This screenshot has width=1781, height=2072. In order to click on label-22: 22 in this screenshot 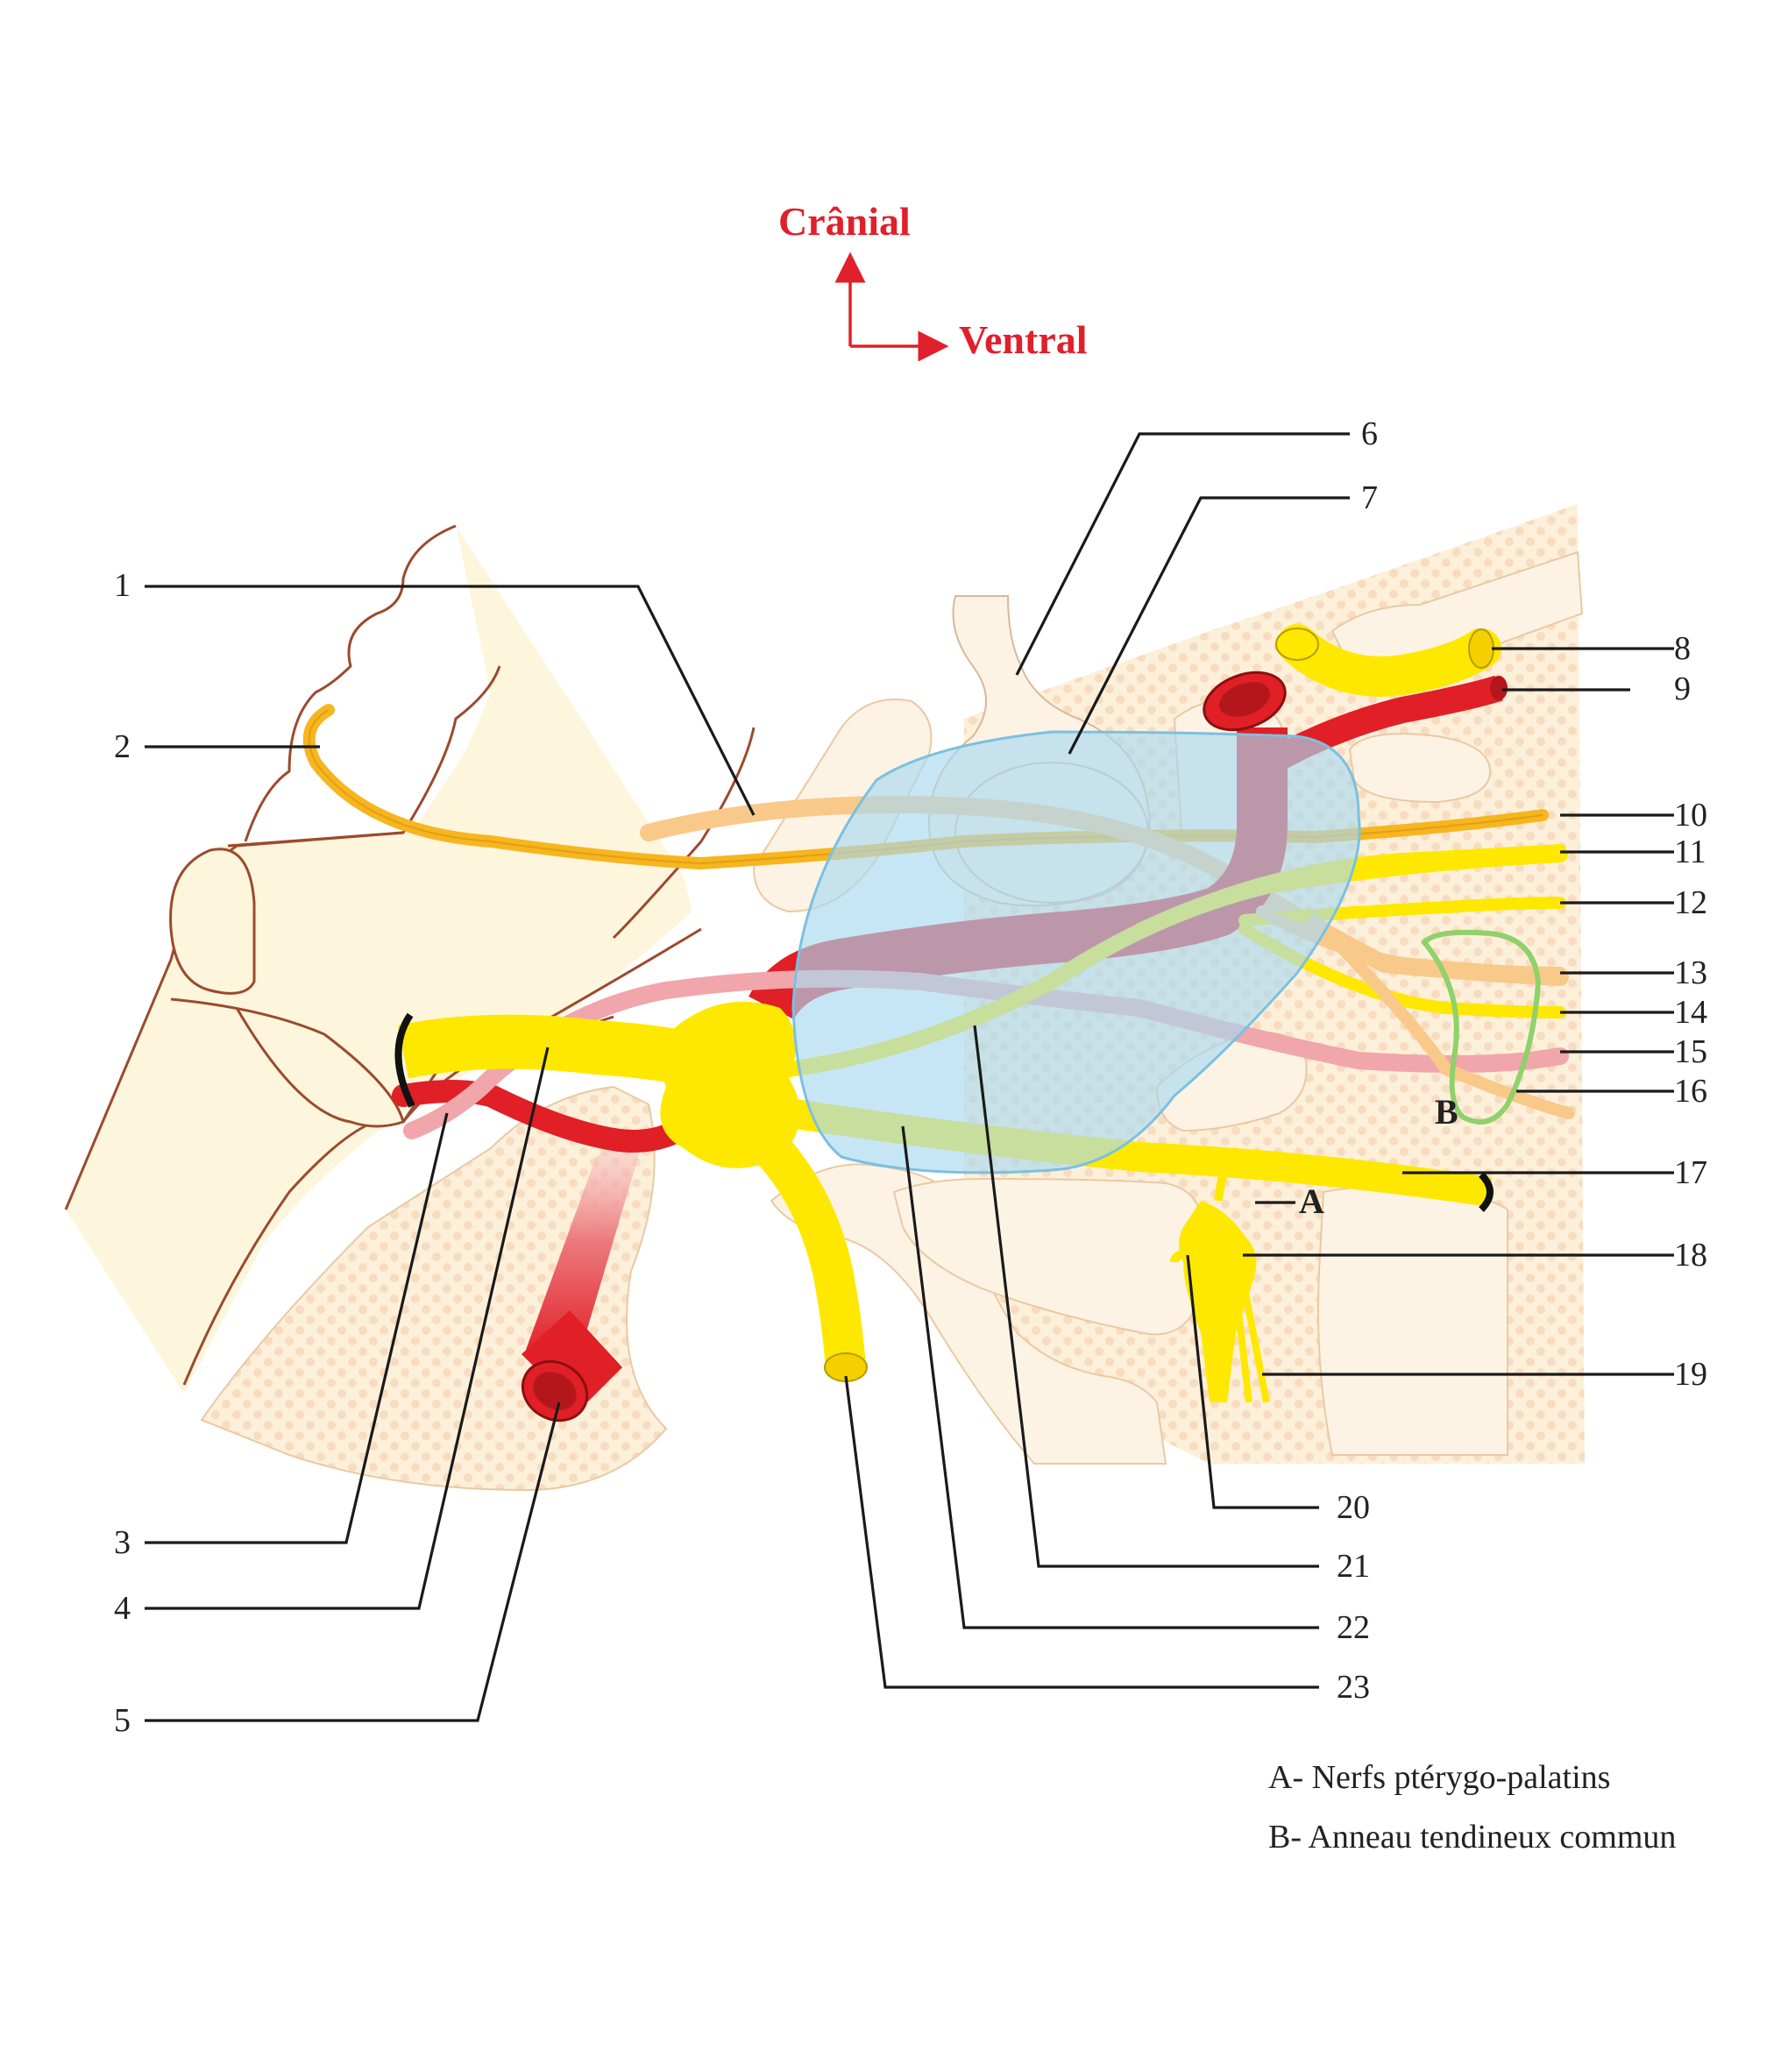, I will do `click(1353, 1627)`.